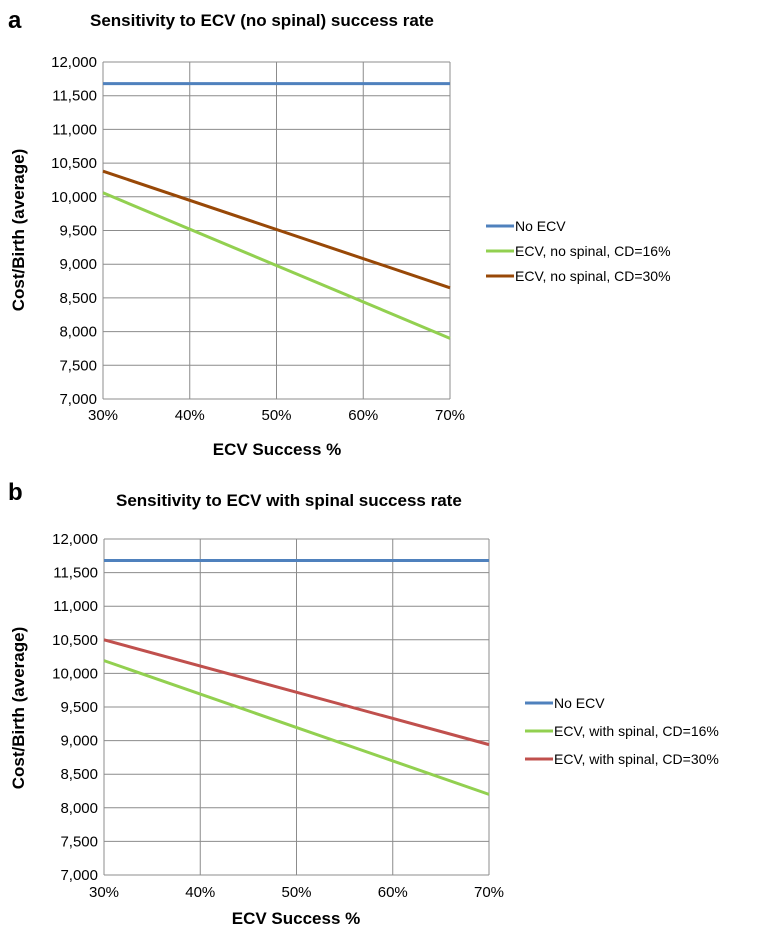 The height and width of the screenshot is (934, 766). I want to click on legend-item-b-2: ECV, with spinal, CD=16%, so click(622, 731).